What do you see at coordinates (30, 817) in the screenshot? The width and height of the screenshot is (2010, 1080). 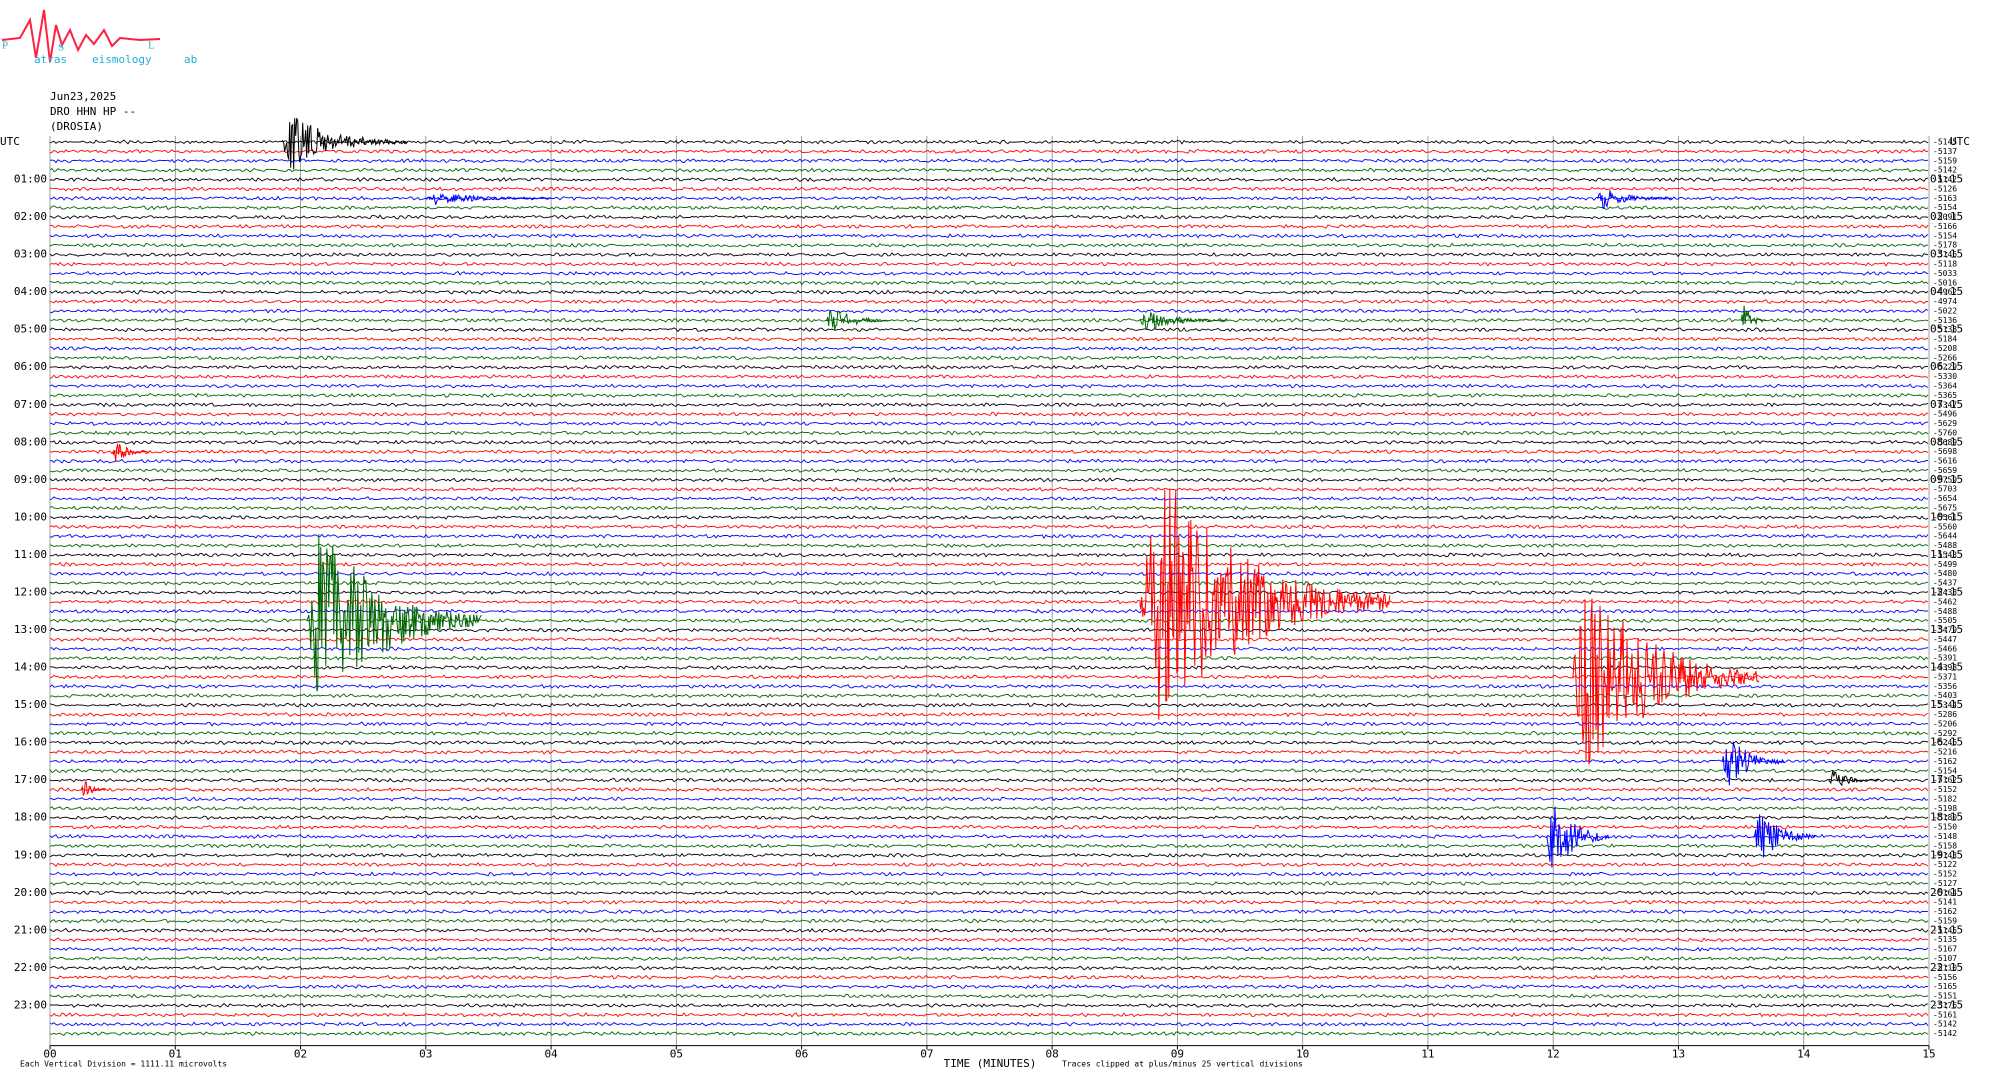 I see `row-label-left: 18:00` at bounding box center [30, 817].